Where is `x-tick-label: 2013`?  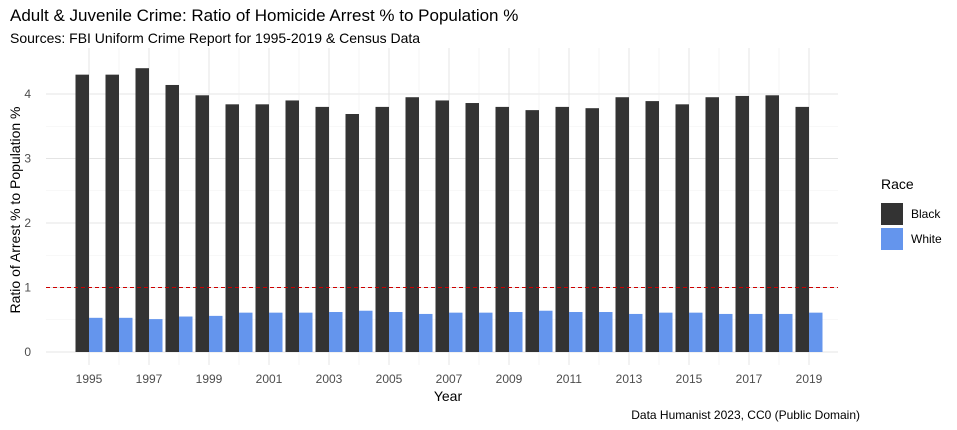
x-tick-label: 2013 is located at coordinates (629, 379).